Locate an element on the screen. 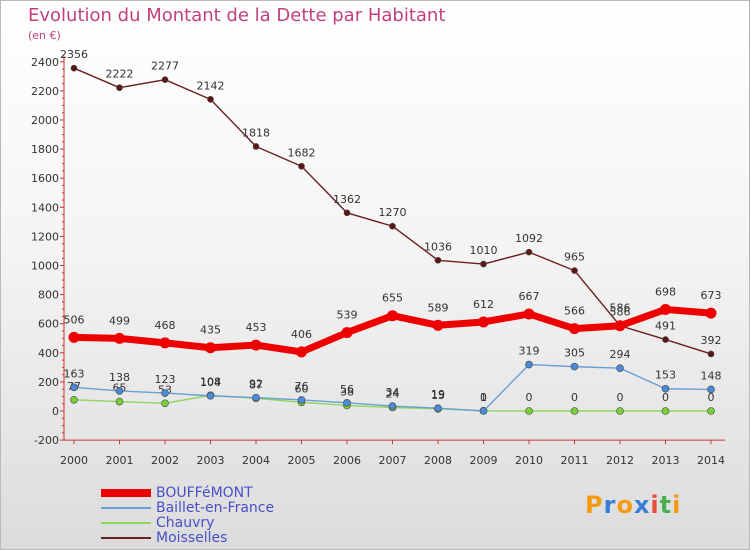 This screenshot has height=550, width=750. legend-label: BOUFFéMONT is located at coordinates (204, 493).